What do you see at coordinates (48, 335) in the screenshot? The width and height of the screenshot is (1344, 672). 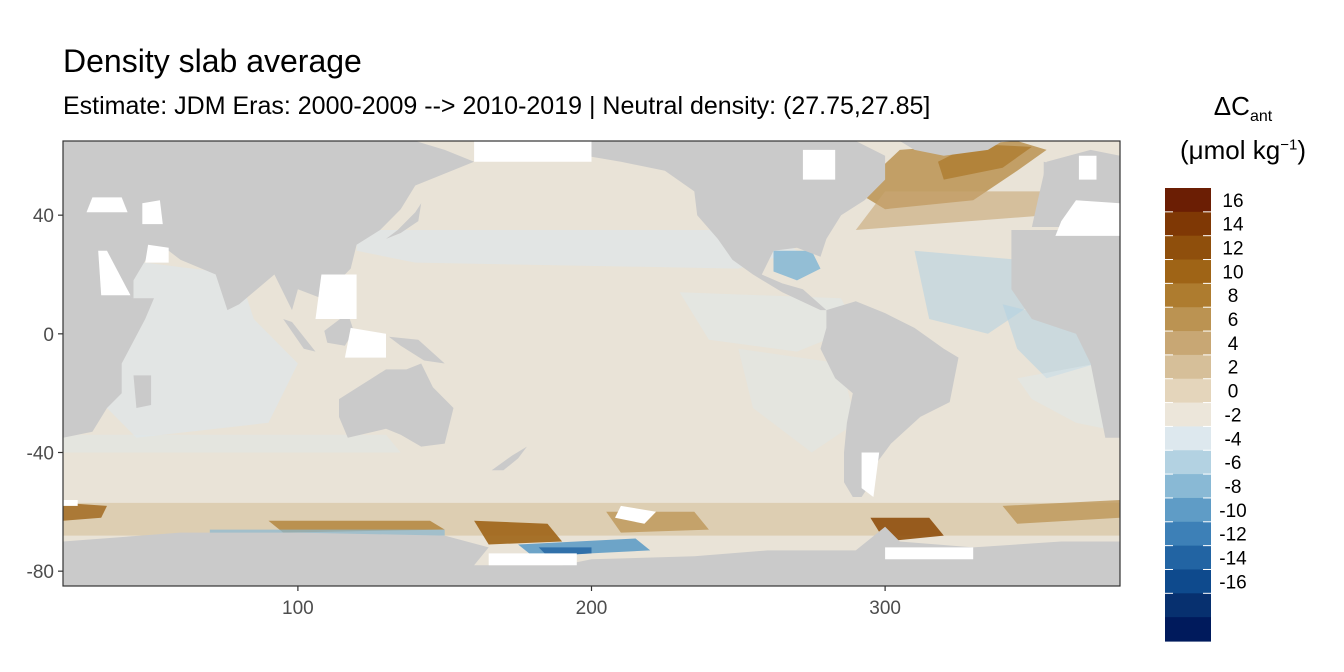 I see `y-tick-label-0: 0` at bounding box center [48, 335].